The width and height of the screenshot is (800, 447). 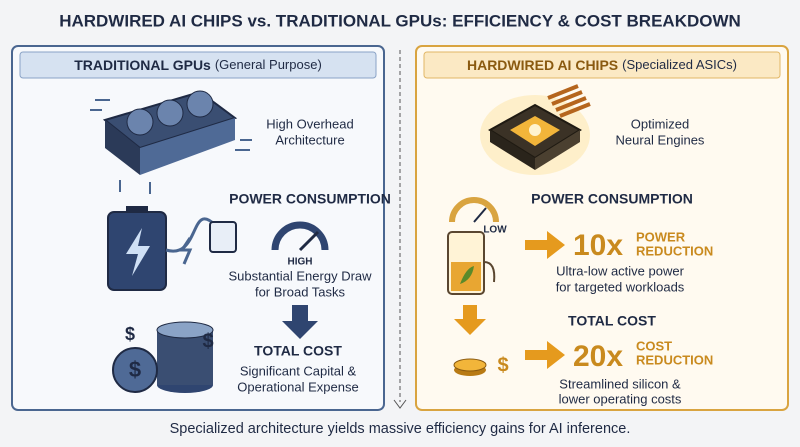 I want to click on left-feature: High Overhead, so click(x=309, y=123).